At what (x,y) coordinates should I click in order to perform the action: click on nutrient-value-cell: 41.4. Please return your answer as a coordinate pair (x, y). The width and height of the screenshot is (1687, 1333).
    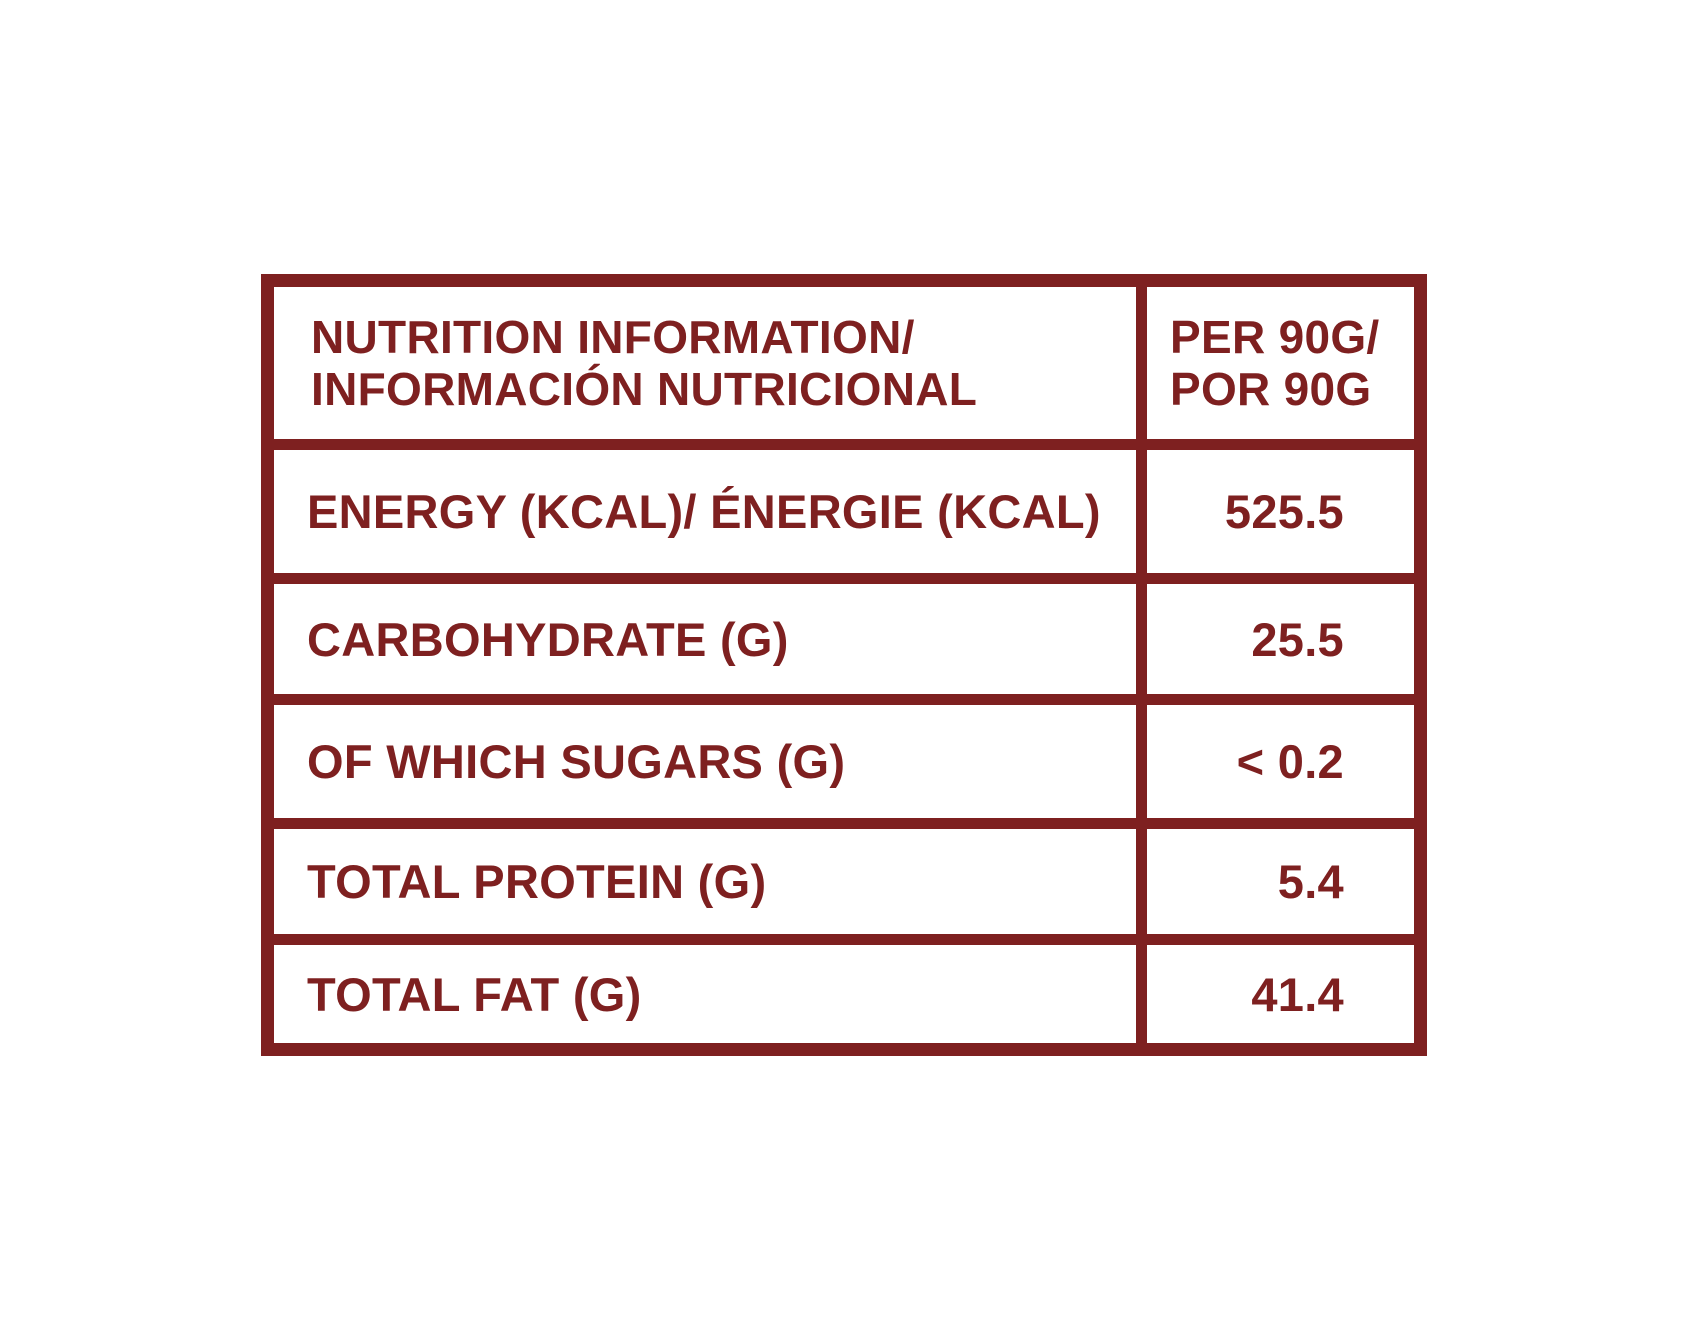
    Looking at the image, I should click on (1280, 994).